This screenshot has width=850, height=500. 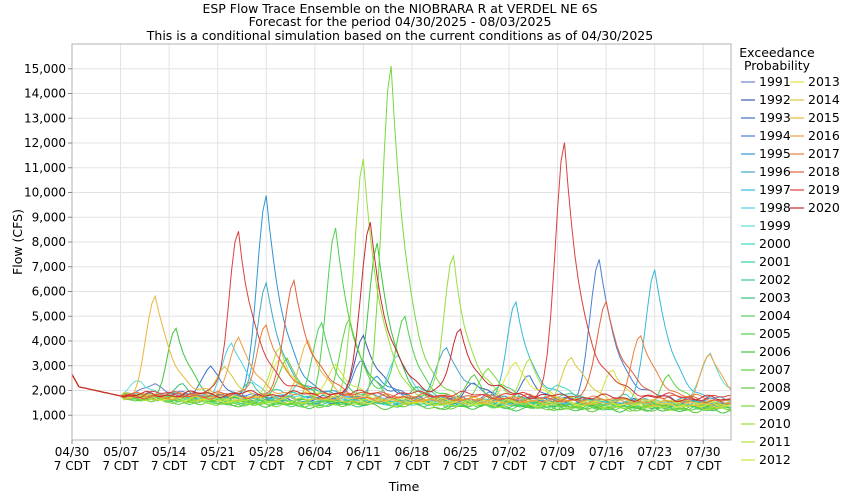 What do you see at coordinates (775, 261) in the screenshot?
I see `legend-entry-2001: 2001` at bounding box center [775, 261].